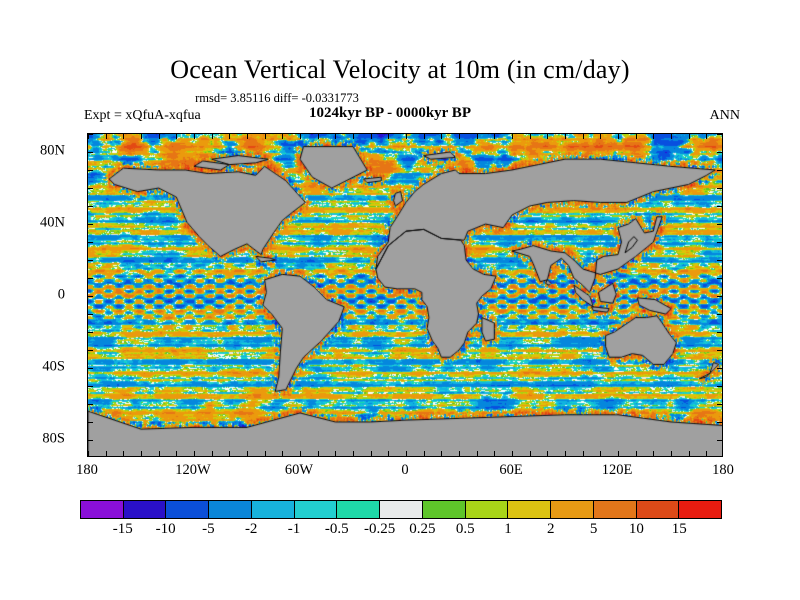  Describe the element at coordinates (617, 470) in the screenshot. I see `x-axis-label: 120E` at that location.